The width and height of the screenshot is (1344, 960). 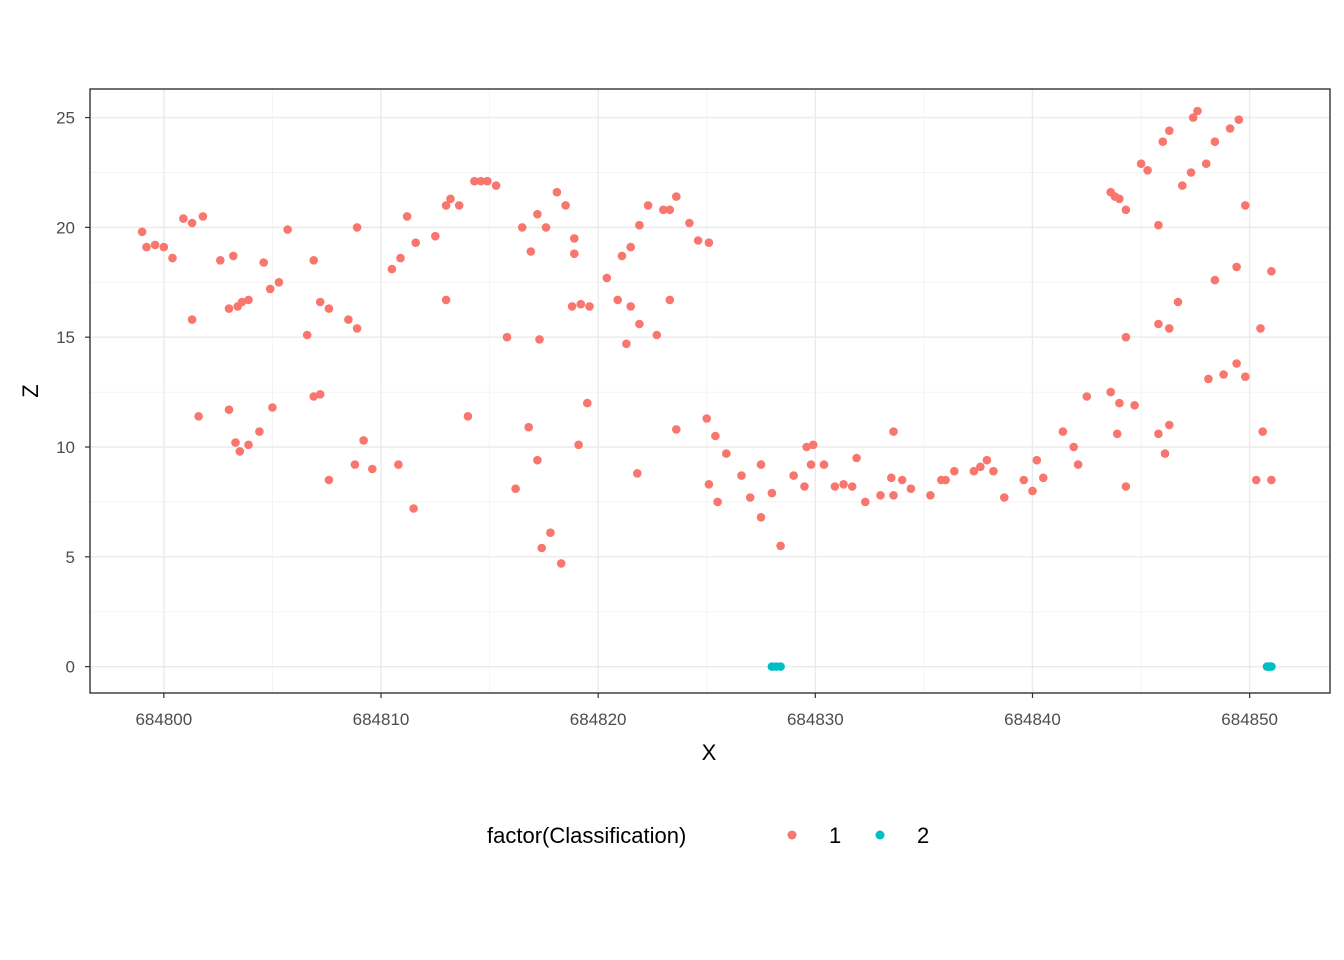 What do you see at coordinates (65, 447) in the screenshot?
I see `y-tick-label: 10` at bounding box center [65, 447].